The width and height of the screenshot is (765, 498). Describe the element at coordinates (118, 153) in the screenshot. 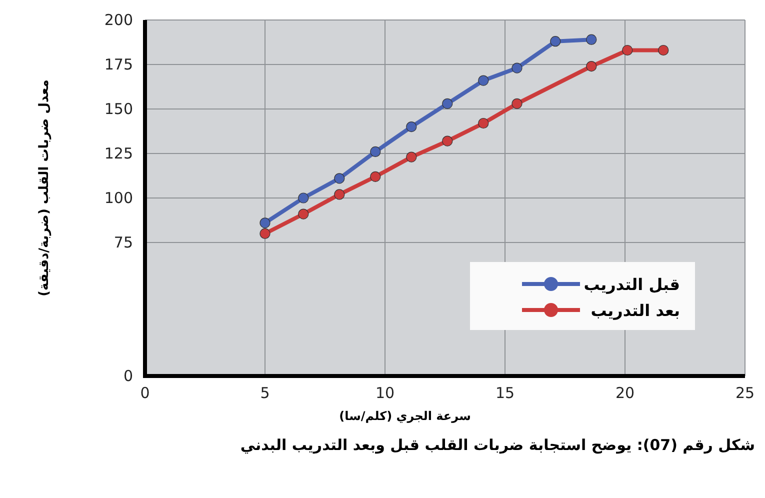

I see `y-tick-label: 125` at that location.